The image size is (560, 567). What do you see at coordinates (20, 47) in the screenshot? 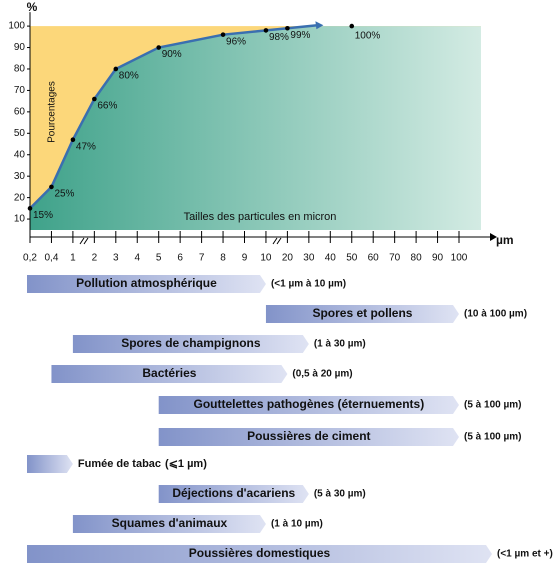
I see `y-tick-label: 90` at bounding box center [20, 47].